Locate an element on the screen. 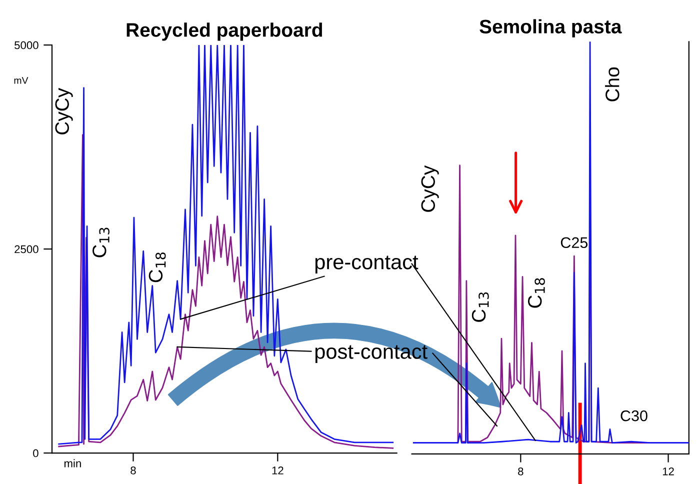 The height and width of the screenshot is (484, 698). y-tick-label: 2500 is located at coordinates (26, 249).